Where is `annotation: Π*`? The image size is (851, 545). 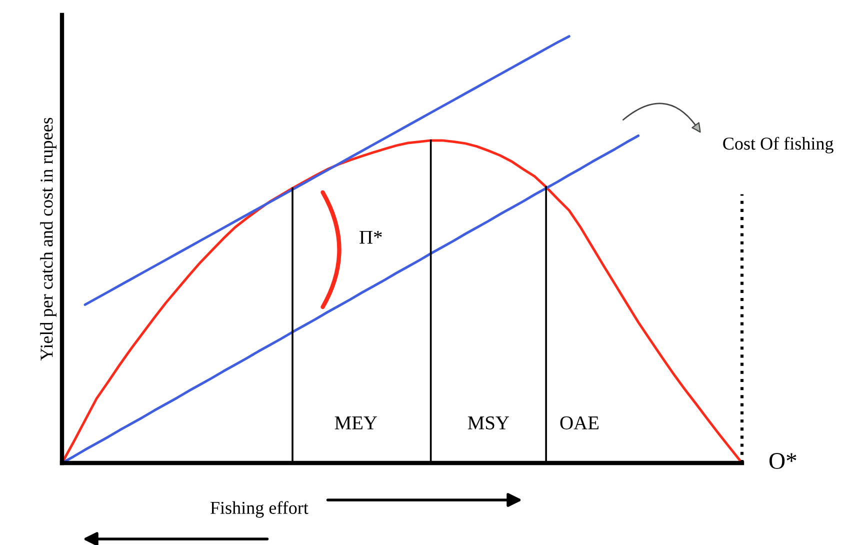 annotation: Π* is located at coordinates (371, 237).